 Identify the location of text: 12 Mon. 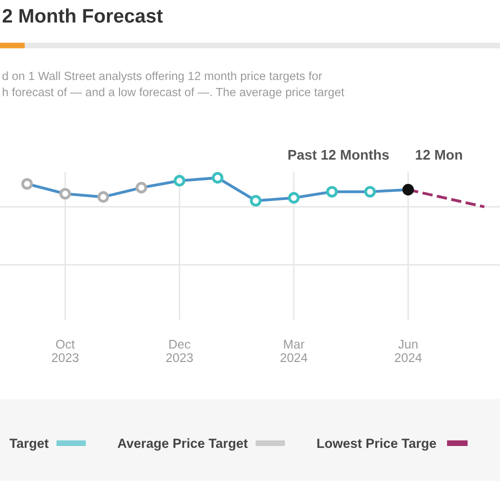
(439, 155).